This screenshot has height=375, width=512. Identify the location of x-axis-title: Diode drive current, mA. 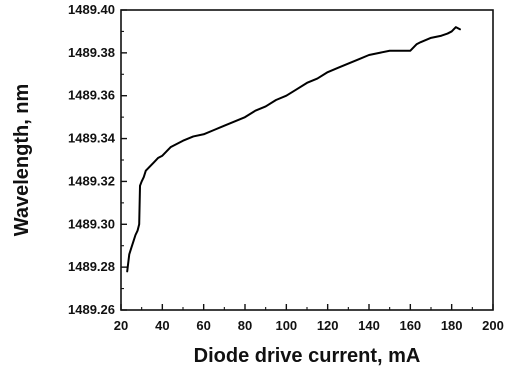
(307, 356).